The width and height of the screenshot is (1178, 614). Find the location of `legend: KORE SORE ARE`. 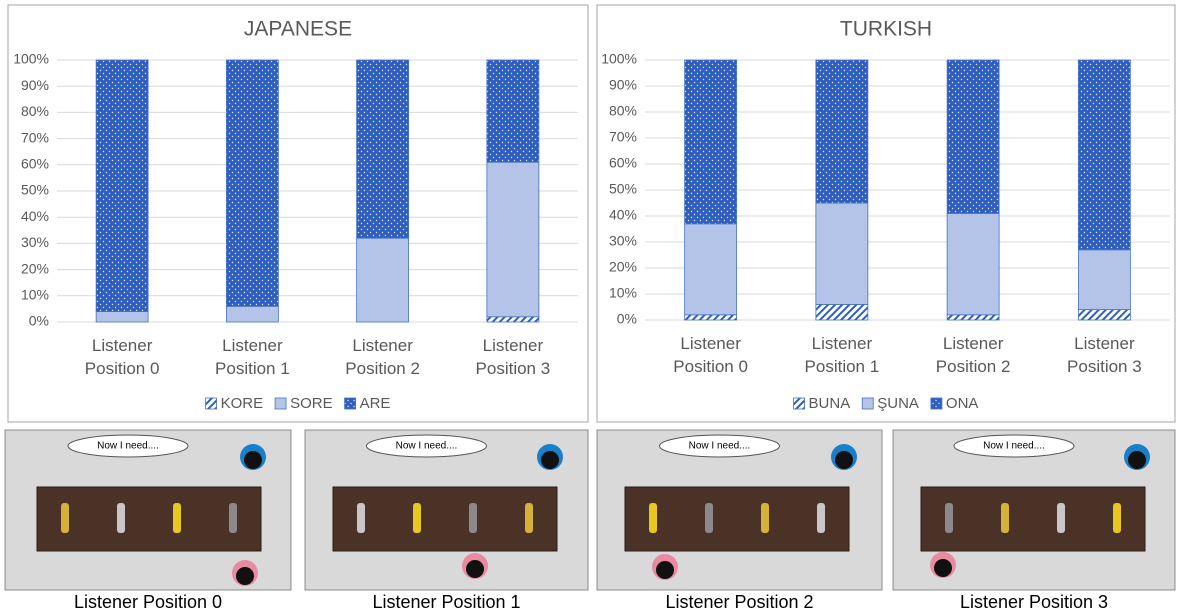

legend: KORE SORE ARE is located at coordinates (298, 403).